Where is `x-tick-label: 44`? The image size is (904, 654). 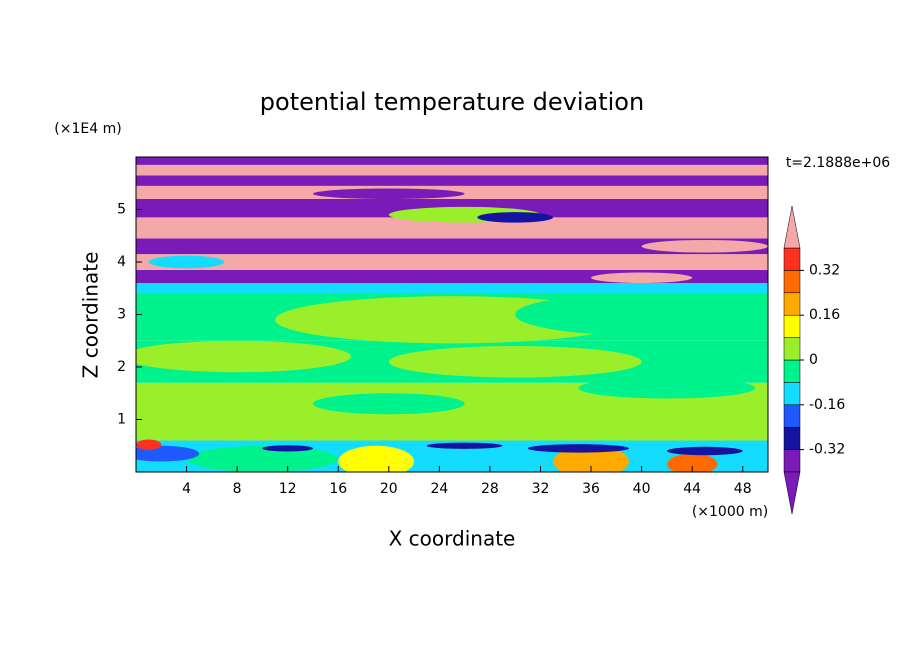 x-tick-label: 44 is located at coordinates (692, 489).